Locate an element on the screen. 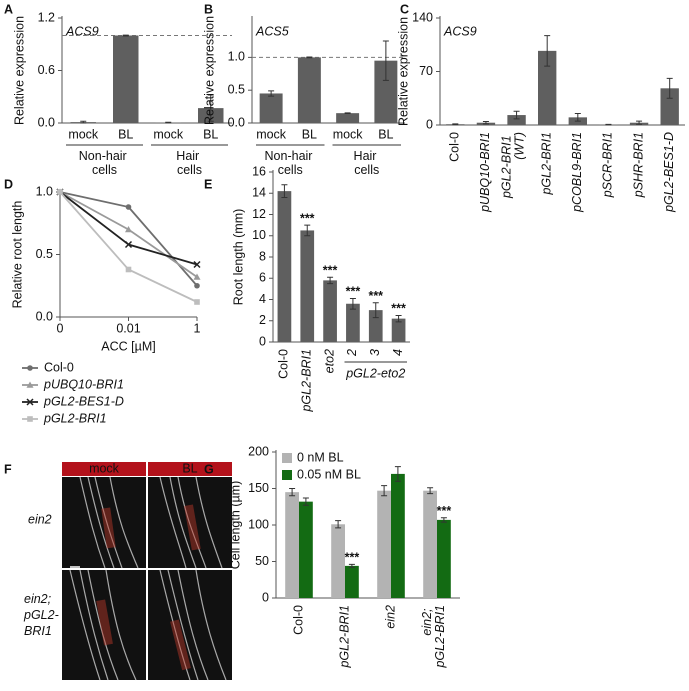 The height and width of the screenshot is (691, 689). y-tick-label: 16 is located at coordinates (259, 171).